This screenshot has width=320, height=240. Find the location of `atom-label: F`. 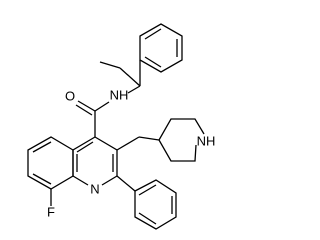

atom-label: F is located at coordinates (51, 211).